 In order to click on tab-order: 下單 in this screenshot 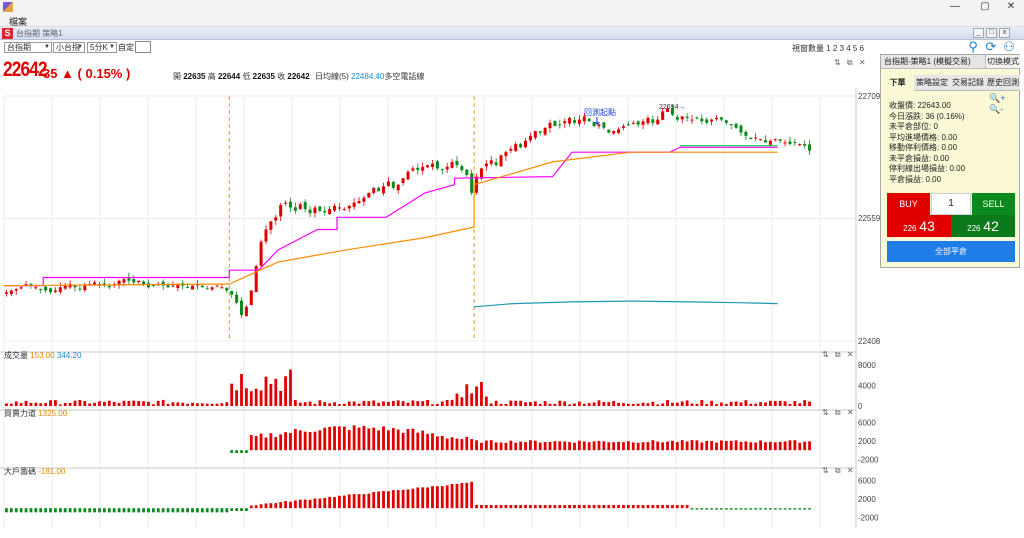, I will do `click(897, 83)`.